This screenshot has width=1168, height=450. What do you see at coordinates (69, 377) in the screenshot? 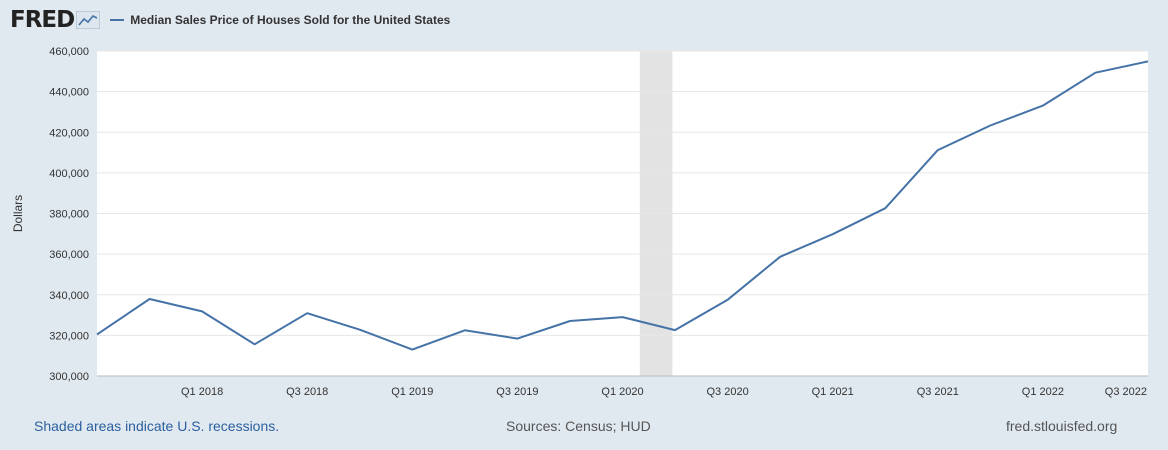
I see `y-tick-label: 300,000` at bounding box center [69, 377].